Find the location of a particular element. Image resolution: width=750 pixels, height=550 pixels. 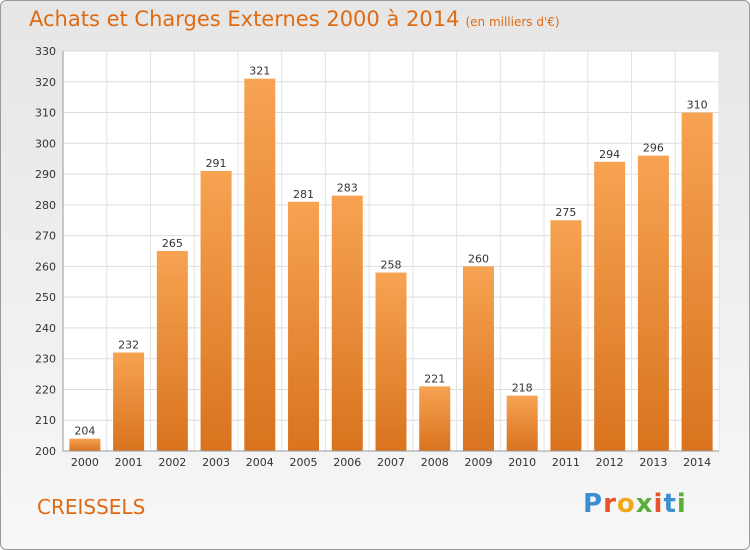

data-label: 310 is located at coordinates (697, 105).